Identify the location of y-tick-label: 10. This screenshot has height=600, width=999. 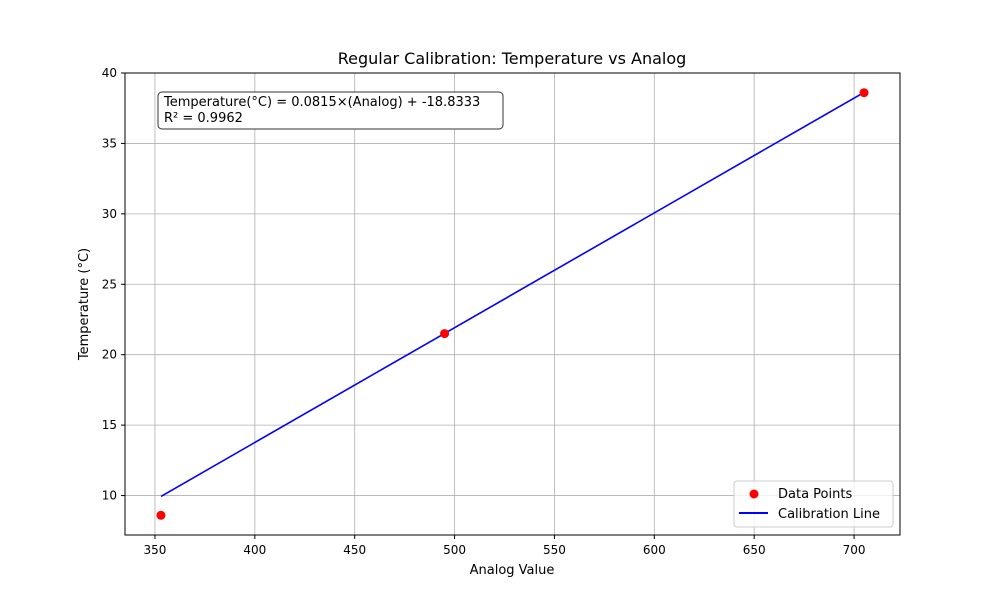
(109, 496).